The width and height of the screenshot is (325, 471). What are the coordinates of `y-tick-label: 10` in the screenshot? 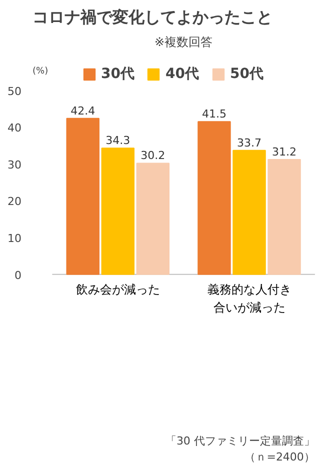 It's located at (15, 239).